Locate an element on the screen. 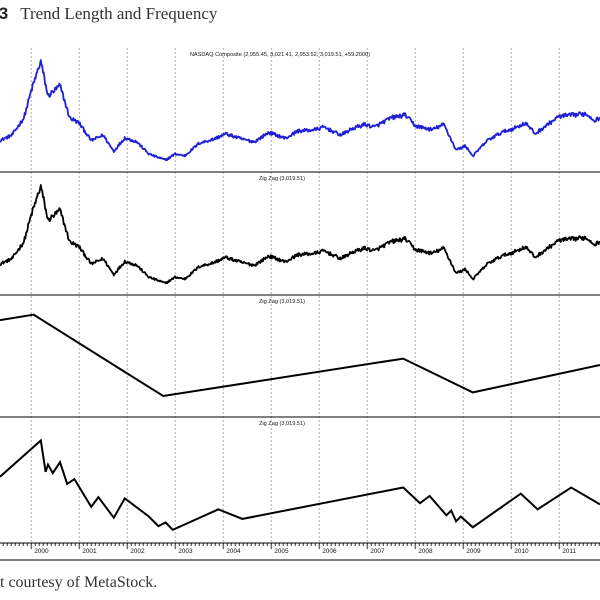 The image size is (600, 600). x-tick-label: 2004 is located at coordinates (233, 551).